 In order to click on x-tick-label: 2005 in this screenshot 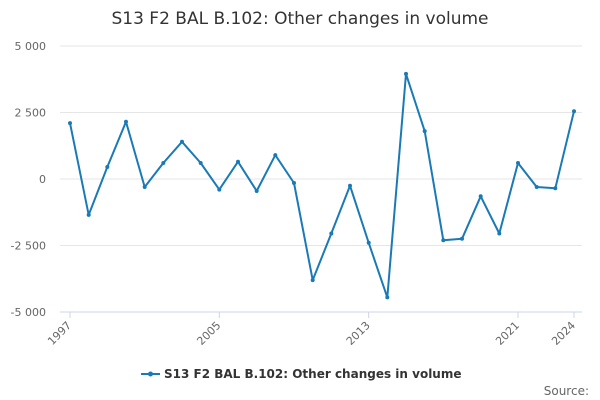, I will do `click(208, 333)`.